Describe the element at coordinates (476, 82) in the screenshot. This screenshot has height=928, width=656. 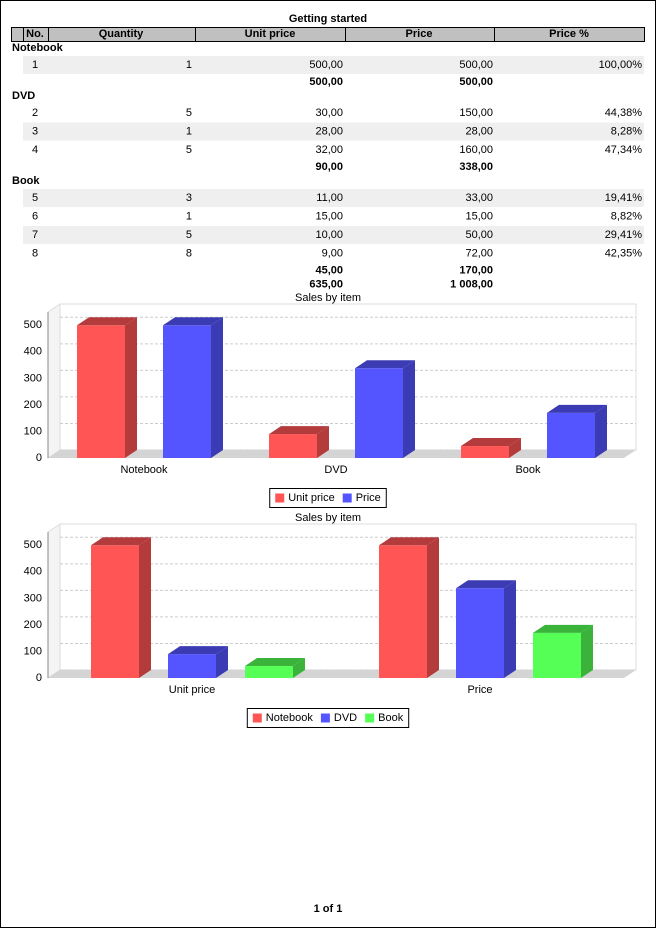
I see `group-total: 500,00` at that location.